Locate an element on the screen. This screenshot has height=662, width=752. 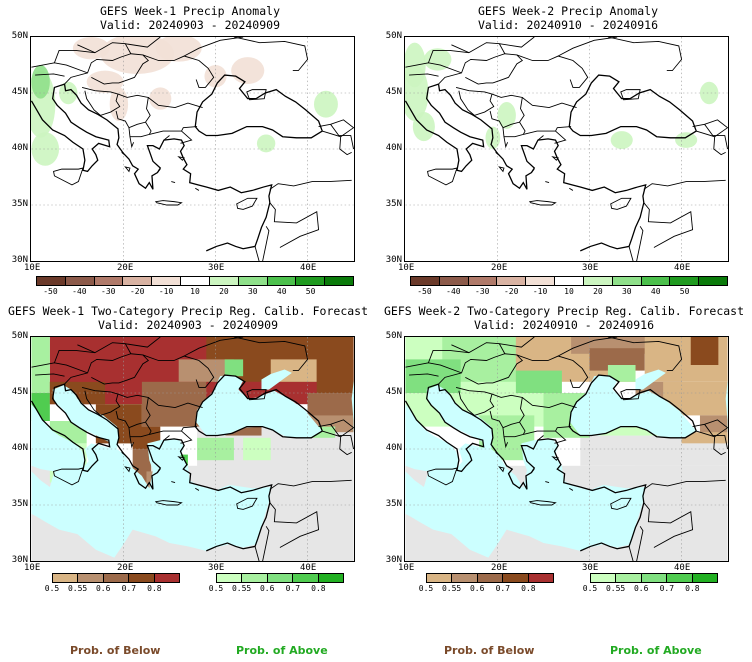
colorbar-tick-label: -20 is located at coordinates (511, 291).